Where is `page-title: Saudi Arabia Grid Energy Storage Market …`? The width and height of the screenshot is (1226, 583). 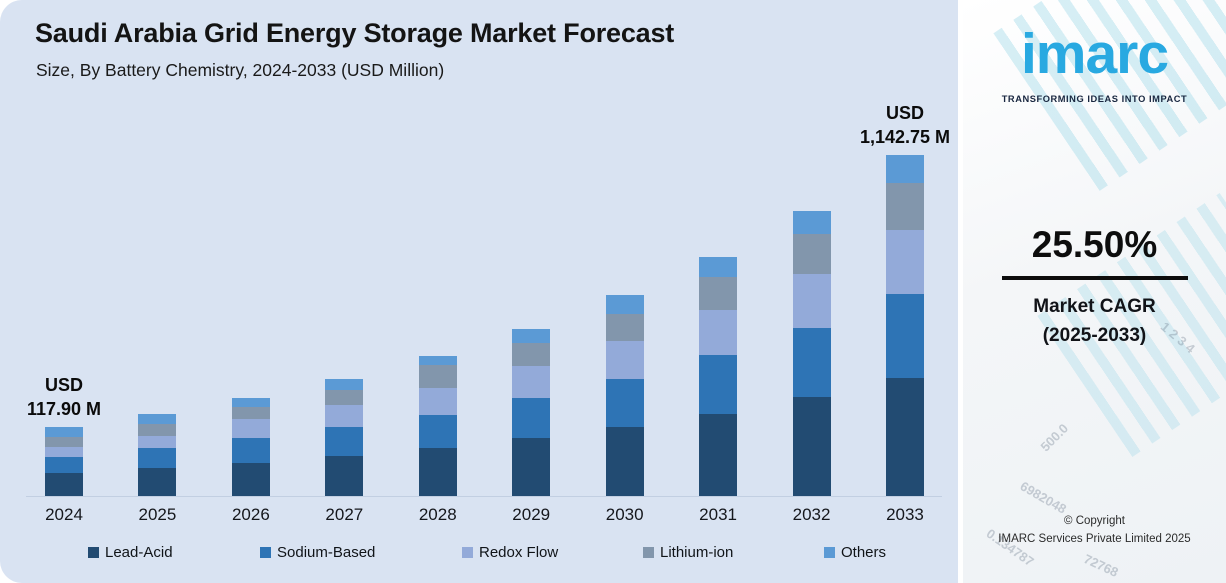
page-title: Saudi Arabia Grid Energy Storage Market … is located at coordinates (355, 33).